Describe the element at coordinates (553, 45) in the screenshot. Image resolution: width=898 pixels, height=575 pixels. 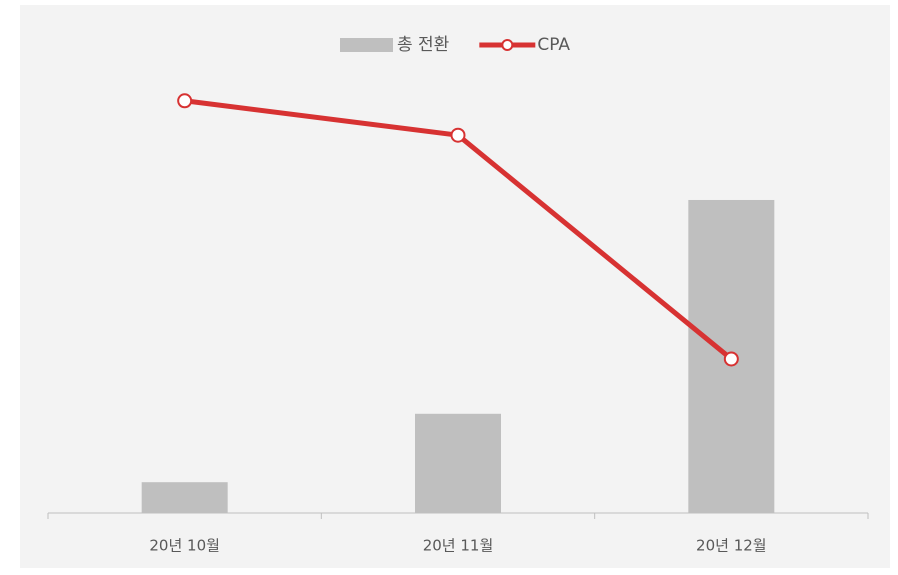
I see `legend-label: CPA` at that location.